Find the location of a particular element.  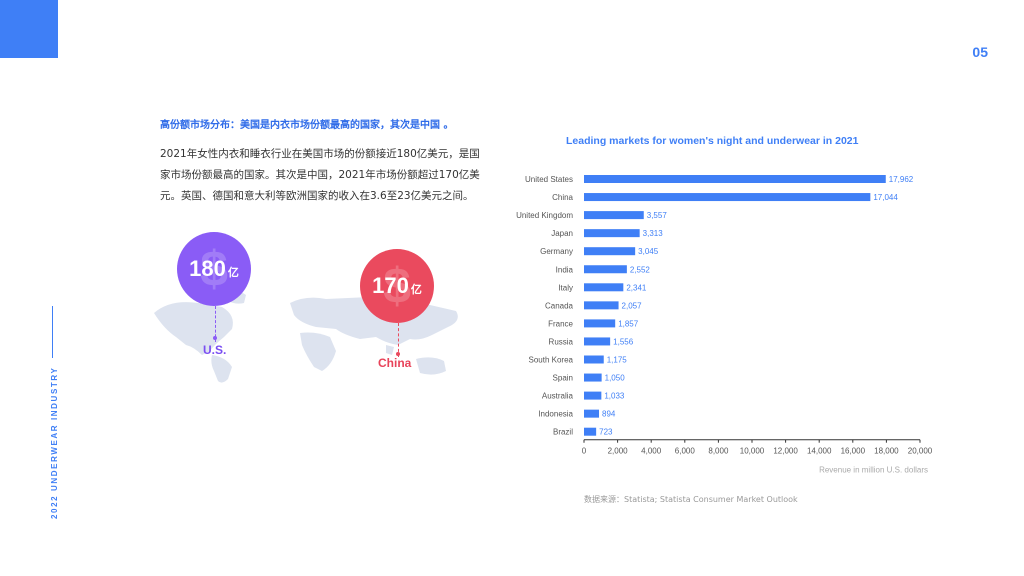

category-label: Russia is located at coordinates (561, 341).